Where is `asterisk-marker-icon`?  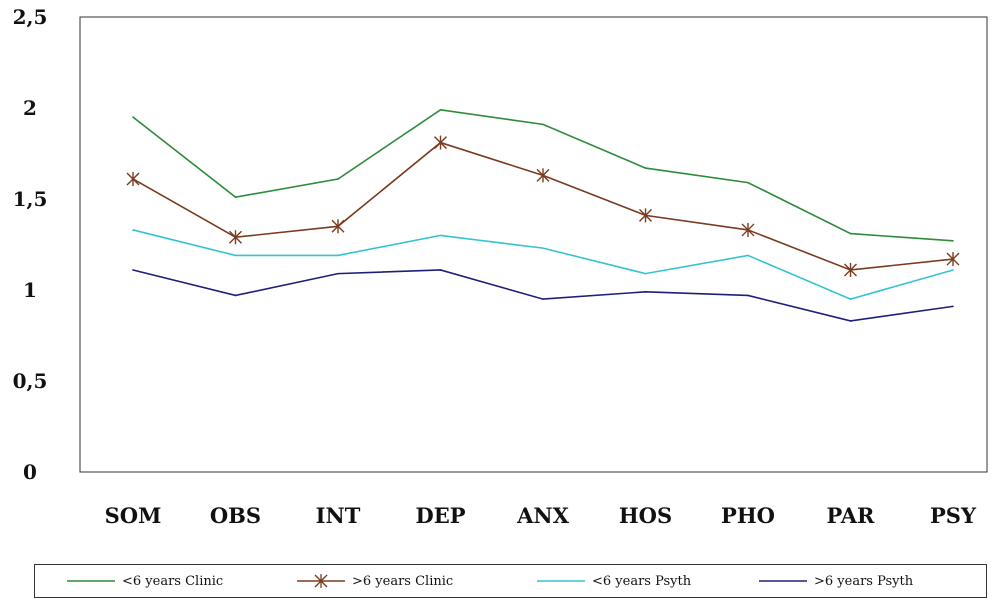 asterisk-marker-icon is located at coordinates (321, 581).